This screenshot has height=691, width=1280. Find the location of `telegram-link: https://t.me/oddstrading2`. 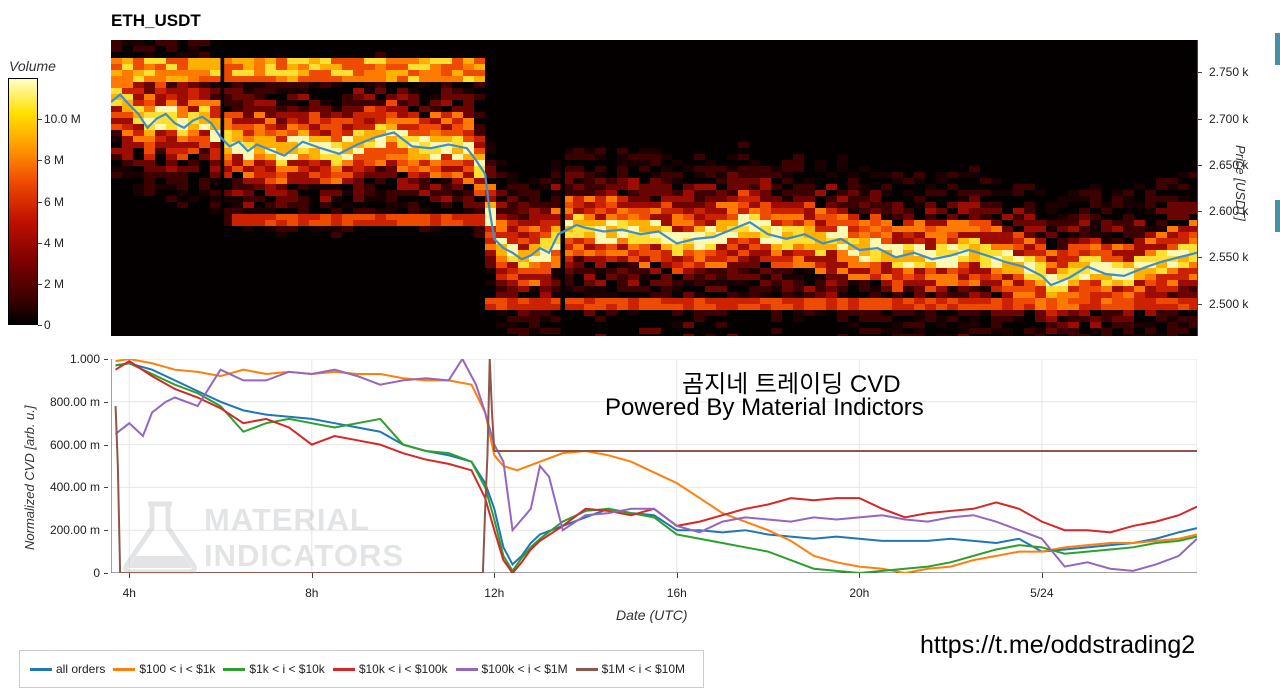

telegram-link: https://t.me/oddstrading2 is located at coordinates (1058, 645).